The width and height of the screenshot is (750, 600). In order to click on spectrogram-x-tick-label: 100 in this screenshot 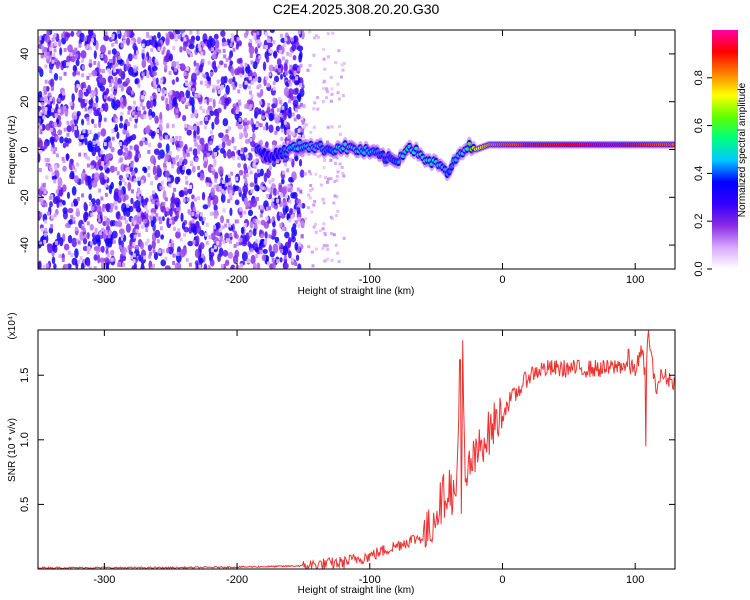, I will do `click(635, 280)`.